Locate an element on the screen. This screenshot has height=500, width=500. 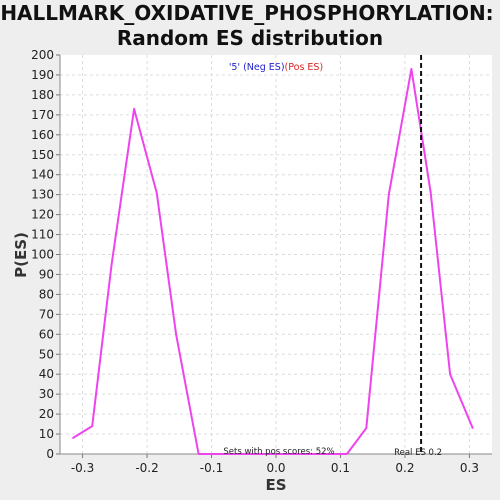
y-tick-label: 140 is located at coordinates (42, 175).